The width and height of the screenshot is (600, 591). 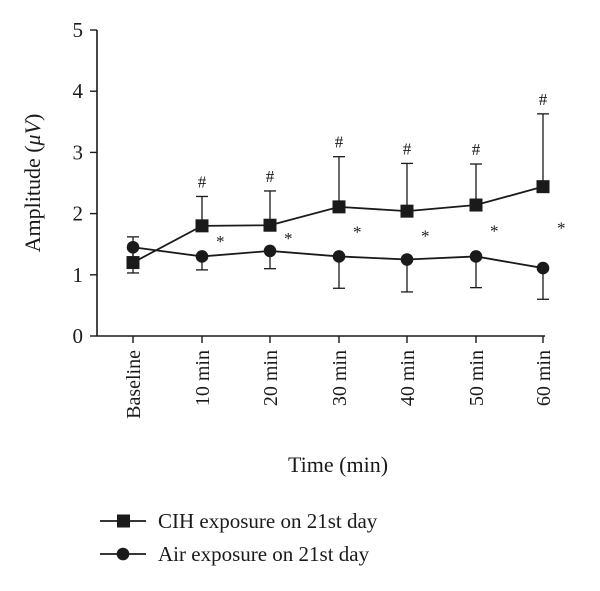 What do you see at coordinates (268, 521) in the screenshot?
I see `legend-label: CIH exposure on 21st day` at bounding box center [268, 521].